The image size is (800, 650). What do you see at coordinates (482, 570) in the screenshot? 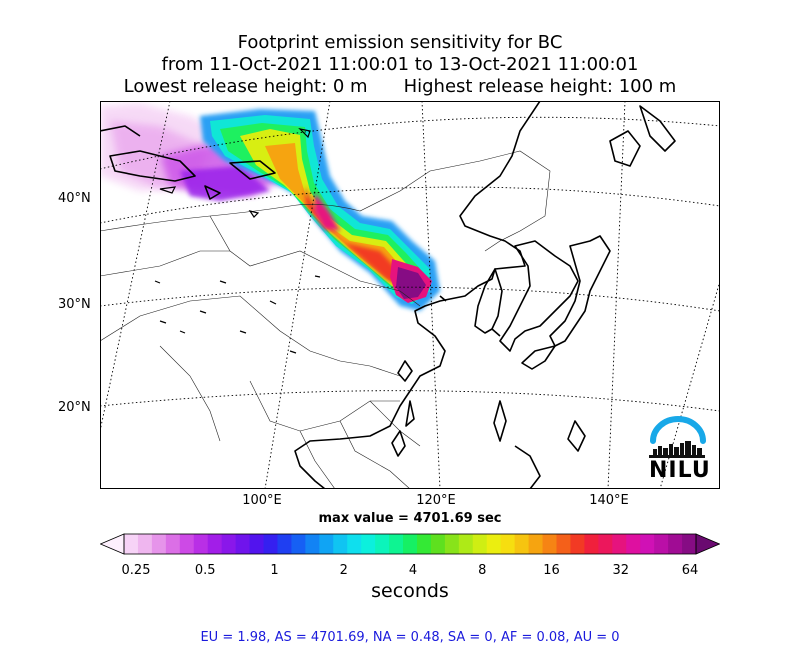
I see `colorbar-tick-label: 8` at bounding box center [482, 570].